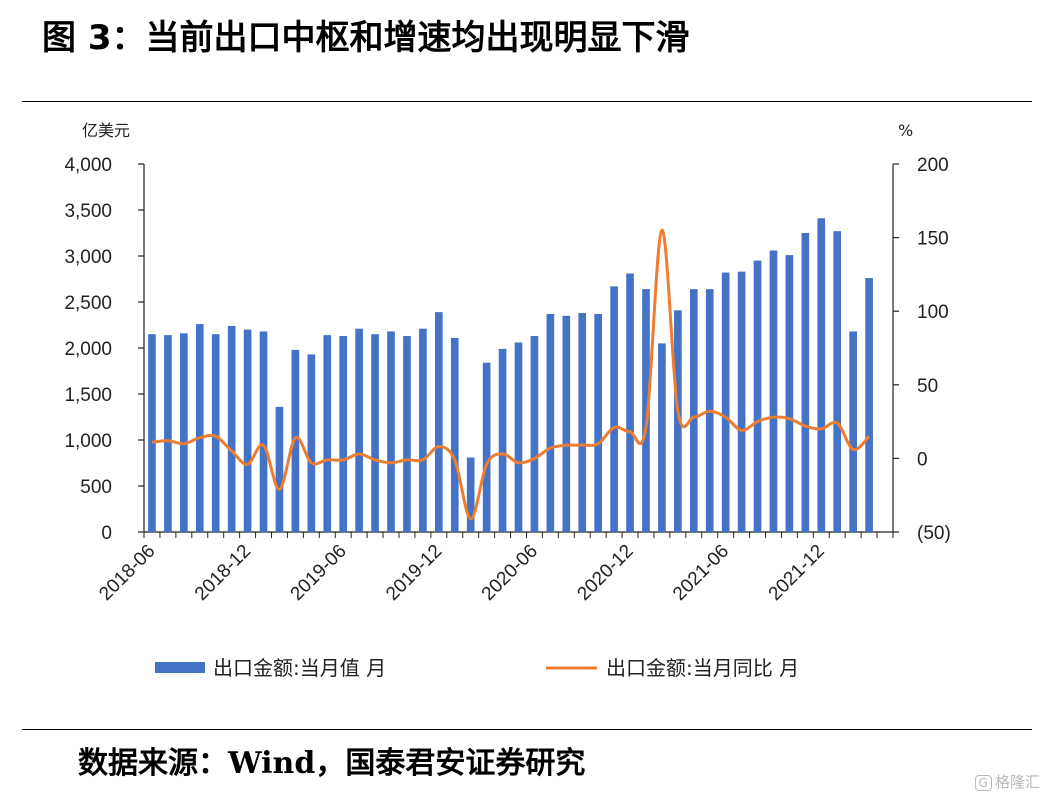 The height and width of the screenshot is (798, 1048). Describe the element at coordinates (527, 729) in the screenshot. I see `bottom-rule` at that location.